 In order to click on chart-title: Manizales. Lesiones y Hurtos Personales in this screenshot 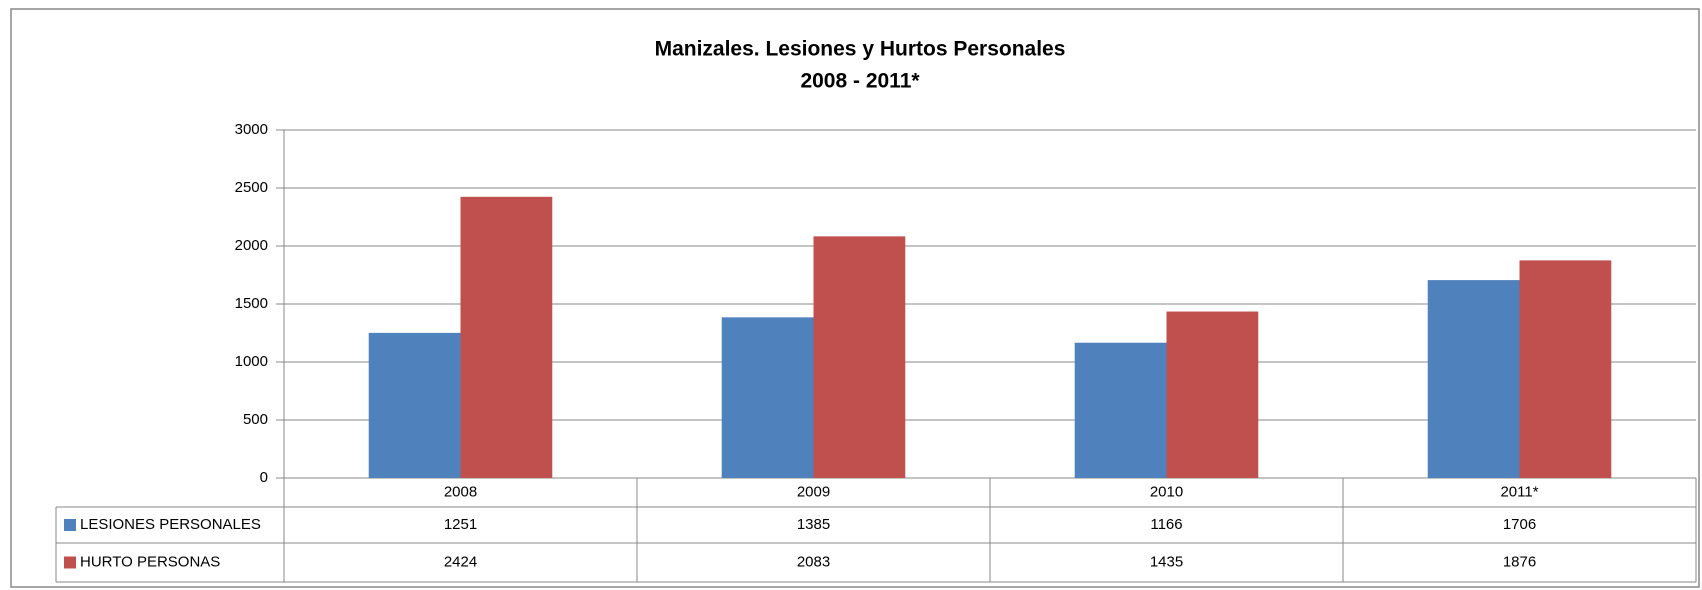, I will do `click(860, 49)`.